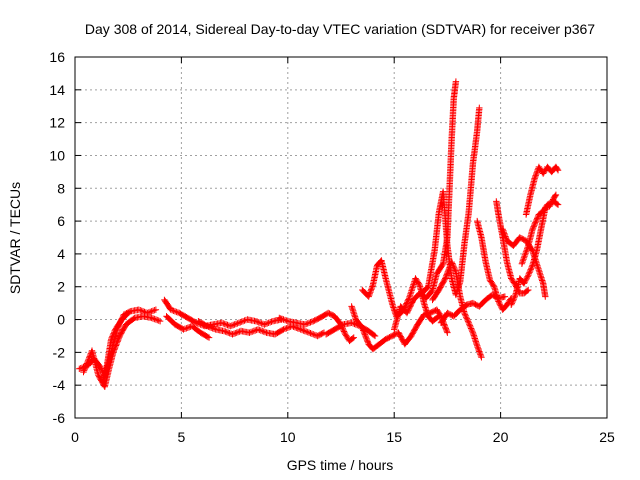  What do you see at coordinates (75, 437) in the screenshot?
I see `x-tick-label: 0` at bounding box center [75, 437].